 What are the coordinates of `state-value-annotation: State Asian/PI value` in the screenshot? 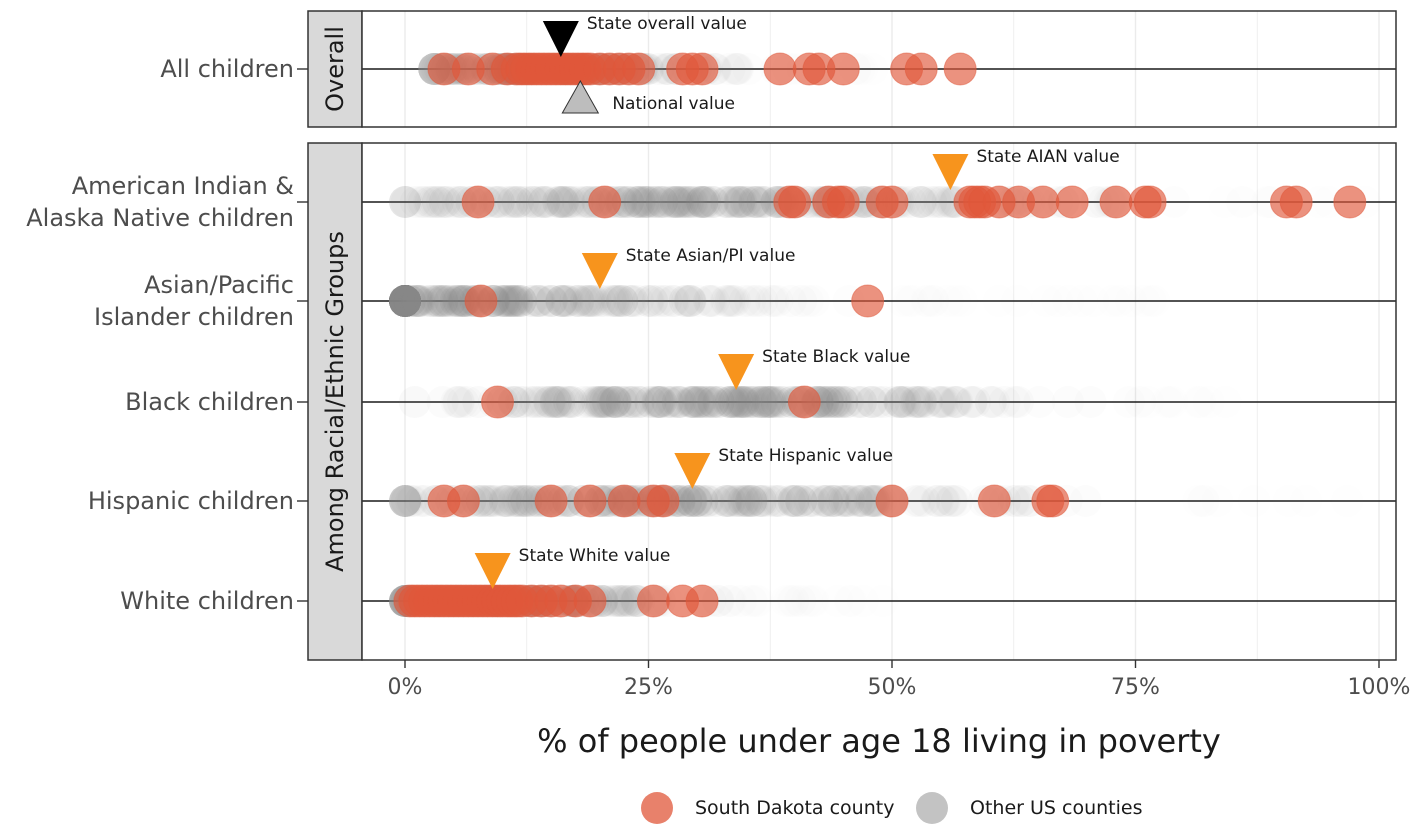 It's located at (711, 256).